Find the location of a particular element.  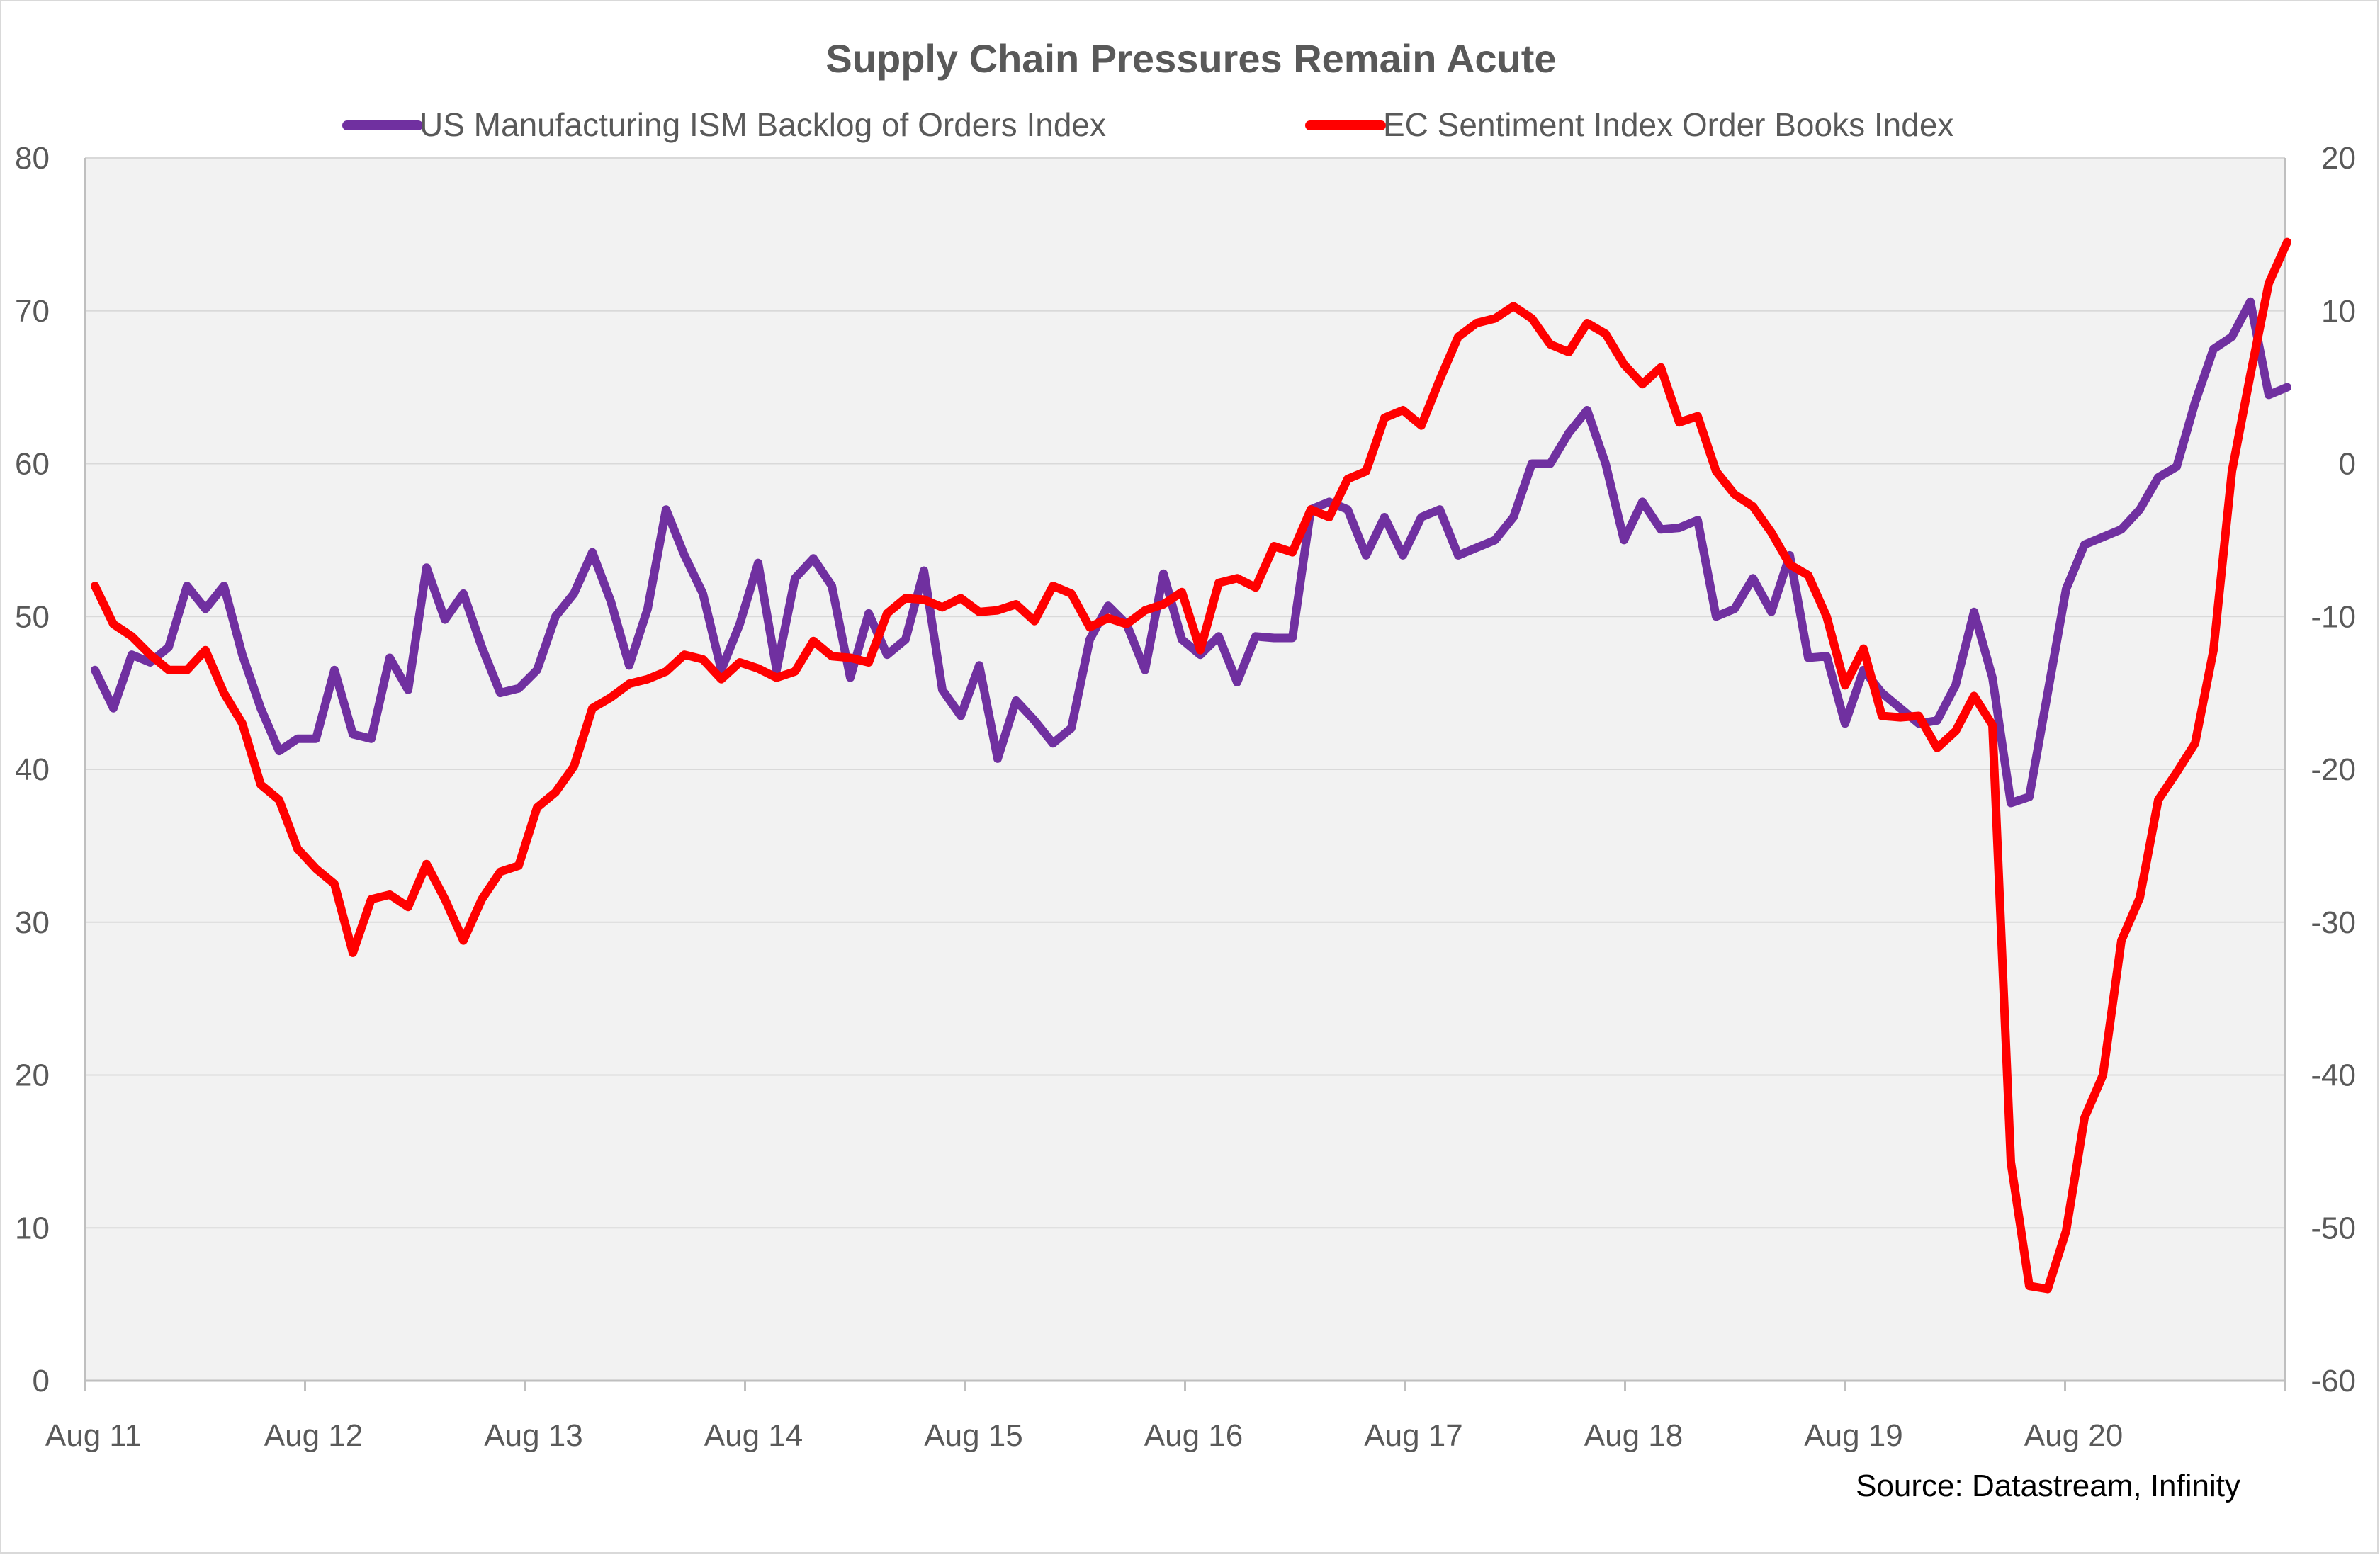

x-tick-label: Aug 19 is located at coordinates (1853, 1435).